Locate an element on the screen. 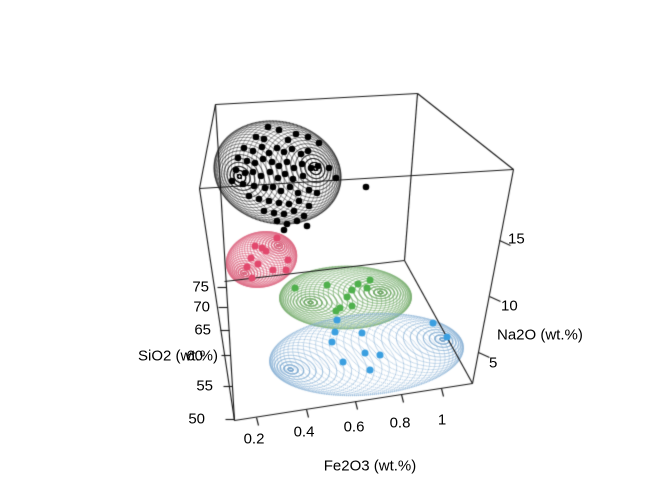 The height and width of the screenshot is (480, 672). x-tick-label: 0.4 is located at coordinates (304, 432).